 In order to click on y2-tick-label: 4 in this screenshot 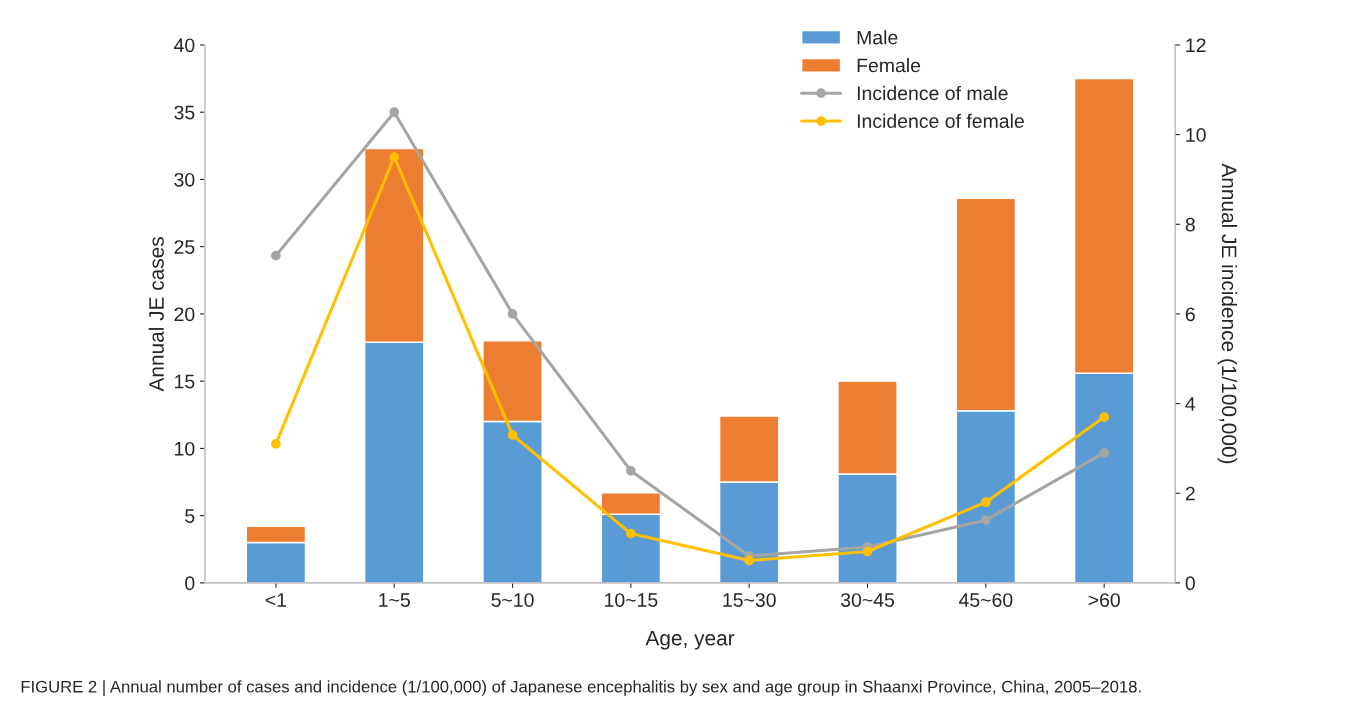, I will do `click(1190, 404)`.